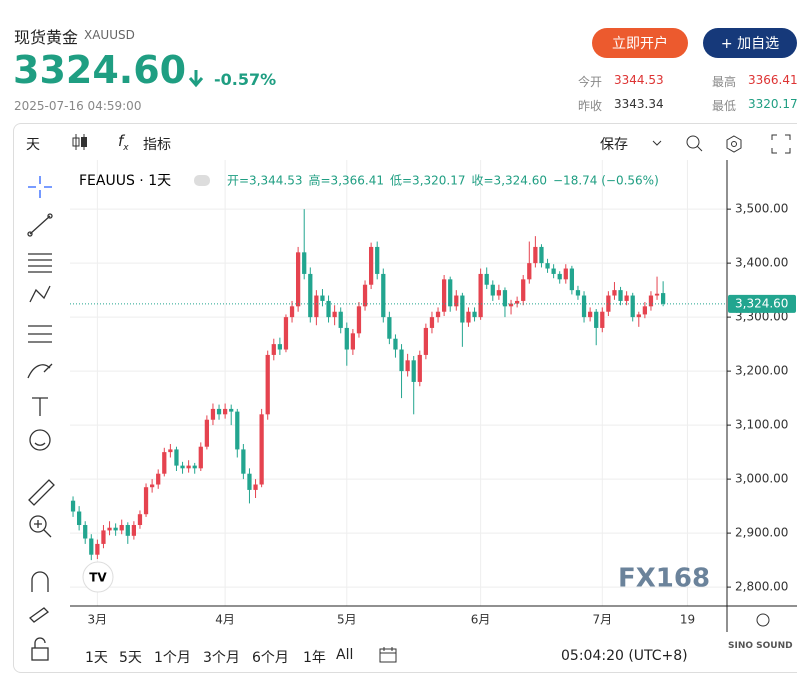  Describe the element at coordinates (721, 144) in the screenshot. I see `toolbar-icons` at that location.